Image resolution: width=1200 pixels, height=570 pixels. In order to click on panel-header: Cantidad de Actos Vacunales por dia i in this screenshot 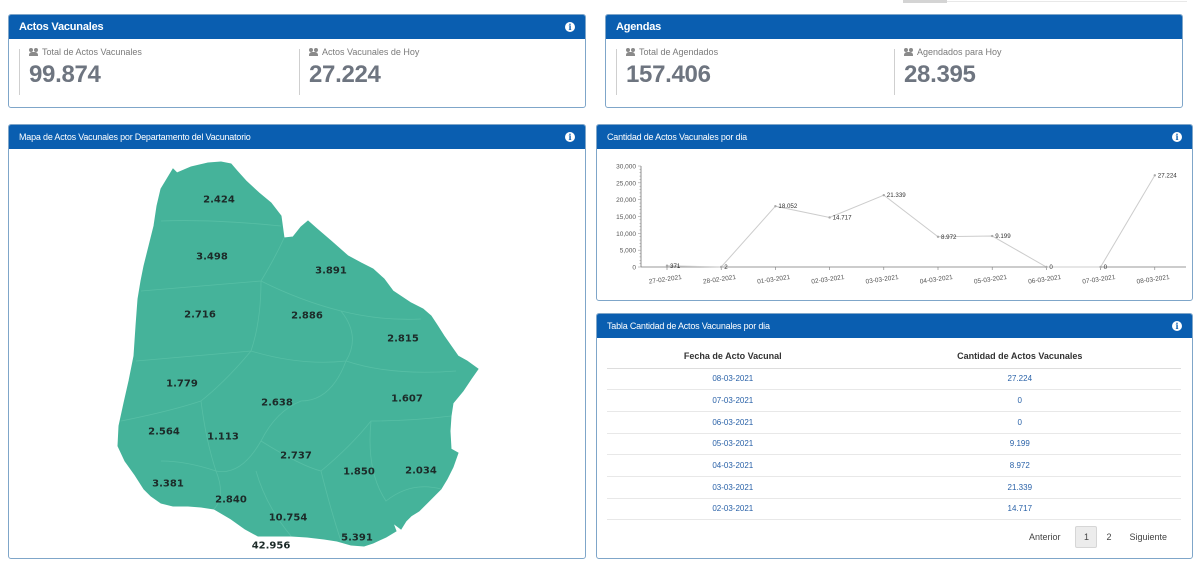, I will do `click(894, 137)`.